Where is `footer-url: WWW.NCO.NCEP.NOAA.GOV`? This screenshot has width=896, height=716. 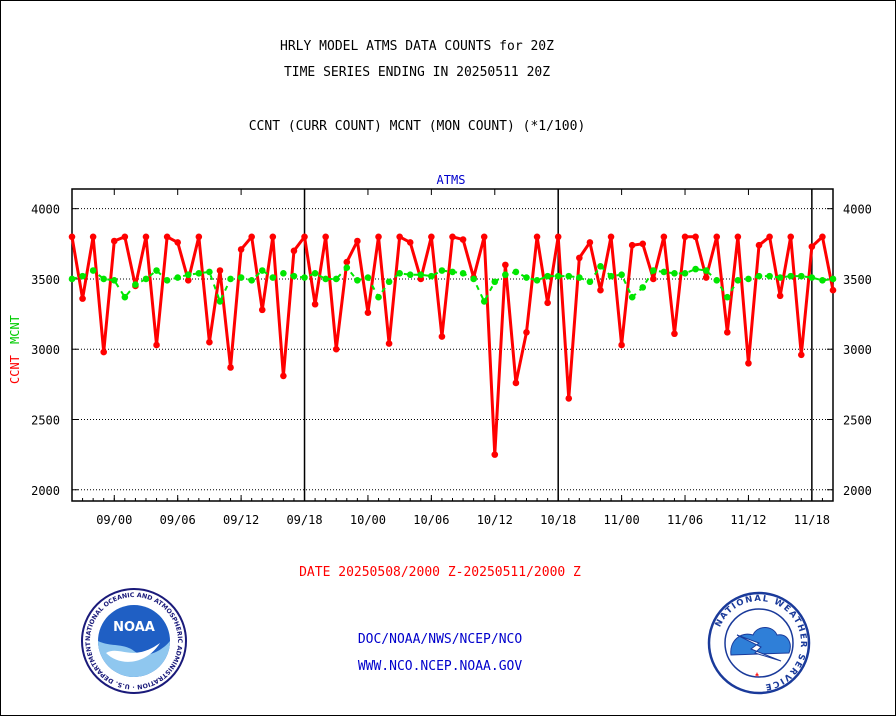
footer-url: WWW.NCO.NCEP.NOAA.GOV is located at coordinates (440, 666).